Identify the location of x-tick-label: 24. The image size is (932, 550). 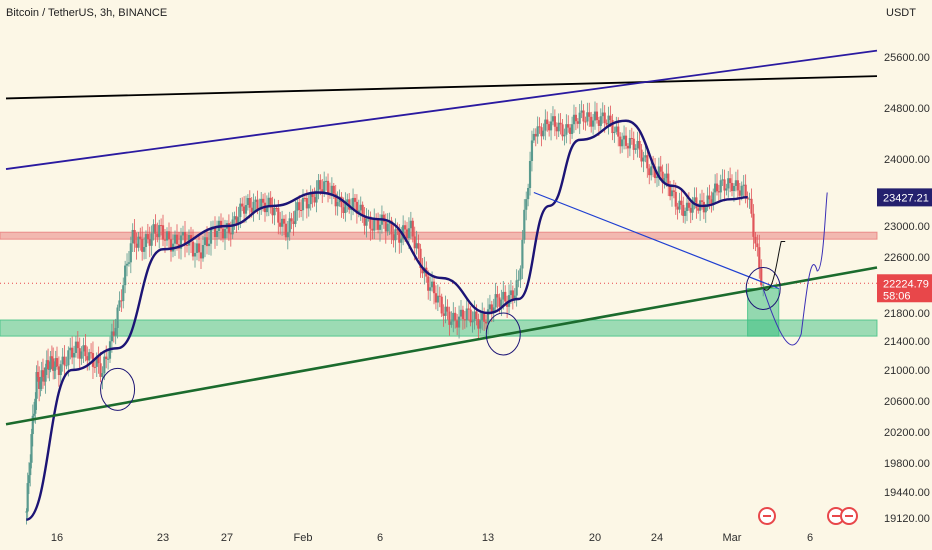
(657, 538).